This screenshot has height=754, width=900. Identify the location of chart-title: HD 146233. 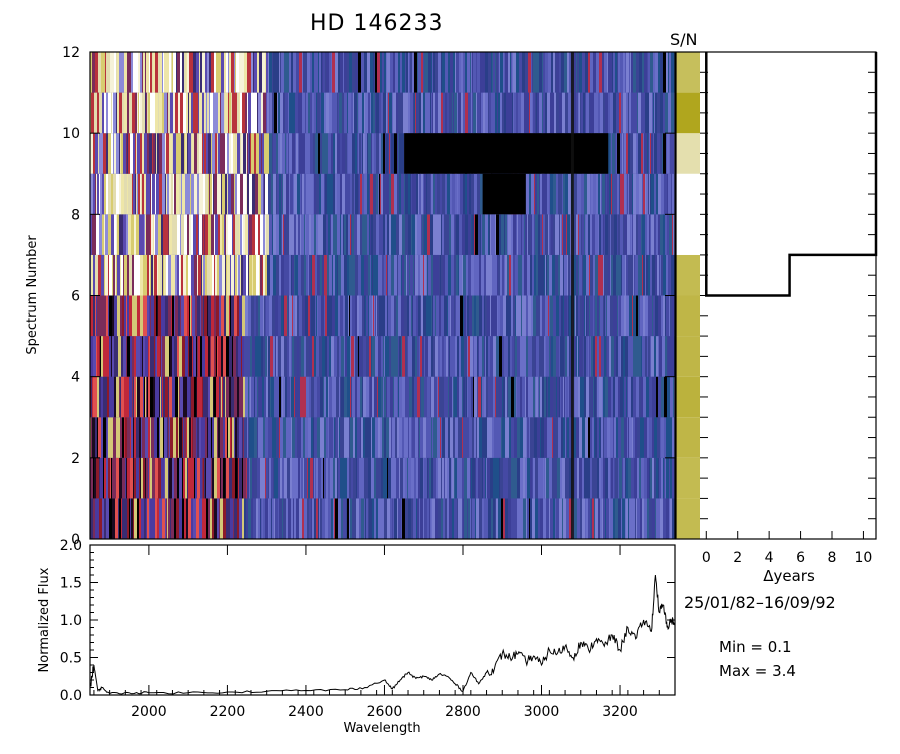
(376, 23).